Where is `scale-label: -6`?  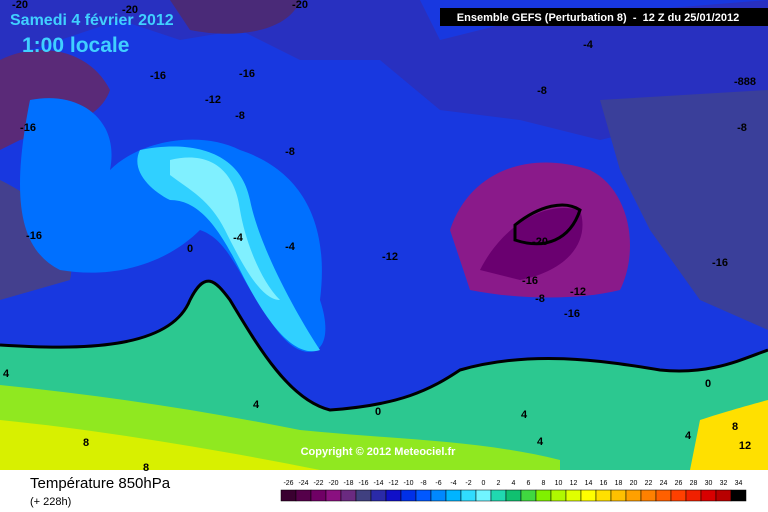 scale-label: -6 is located at coordinates (438, 483).